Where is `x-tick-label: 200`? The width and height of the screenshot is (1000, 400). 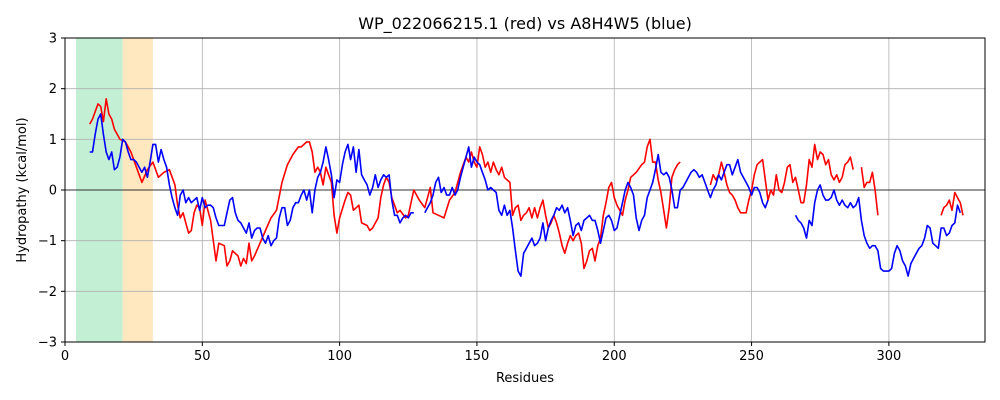
x-tick-label: 200 is located at coordinates (614, 356).